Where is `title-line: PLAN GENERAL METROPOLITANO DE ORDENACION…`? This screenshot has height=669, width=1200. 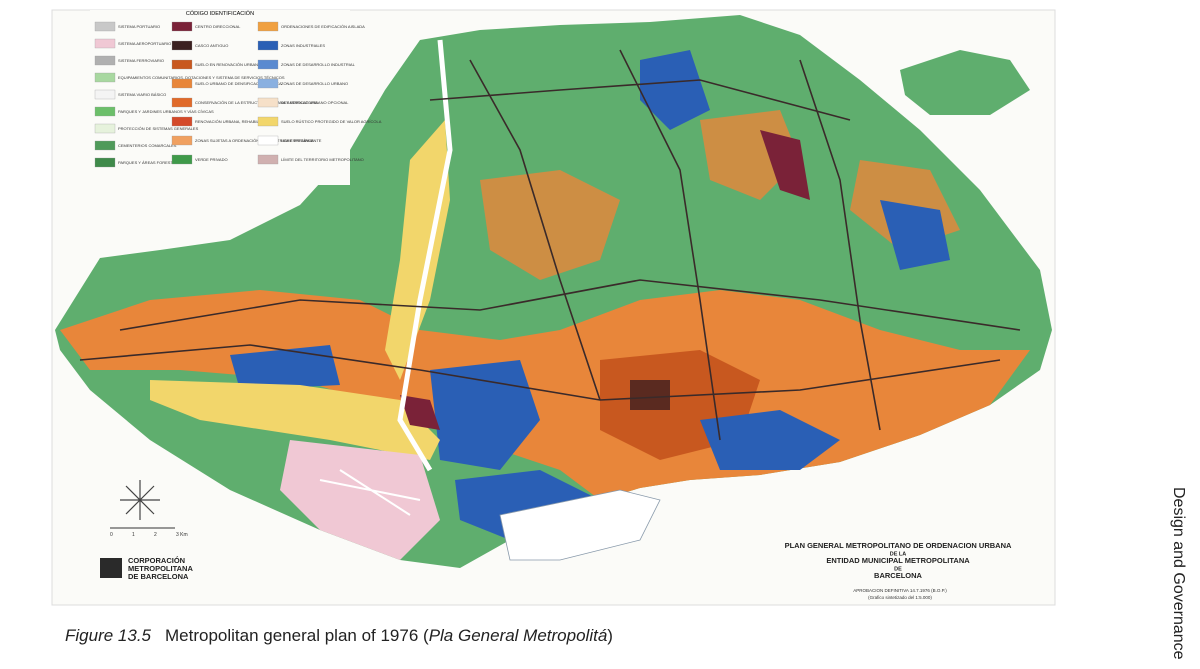
title-line: PLAN GENERAL METROPOLITANO DE ORDENACION… is located at coordinates (898, 545).